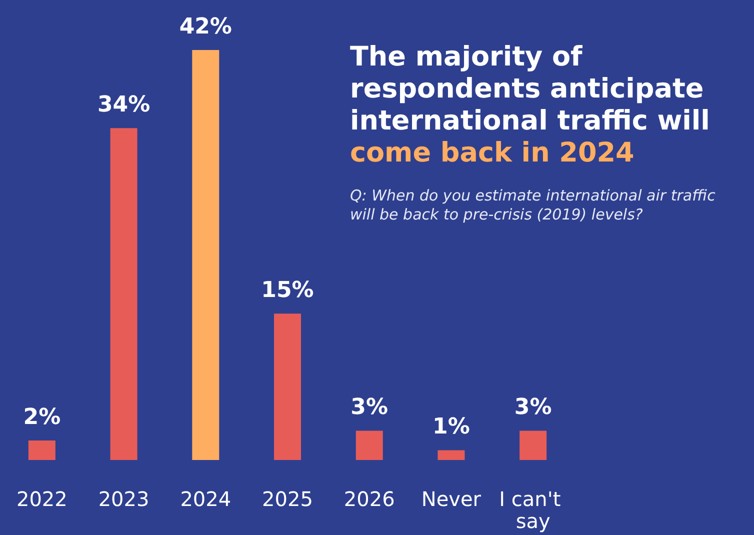 The image size is (754, 535). I want to click on data-label: 1%, so click(451, 427).